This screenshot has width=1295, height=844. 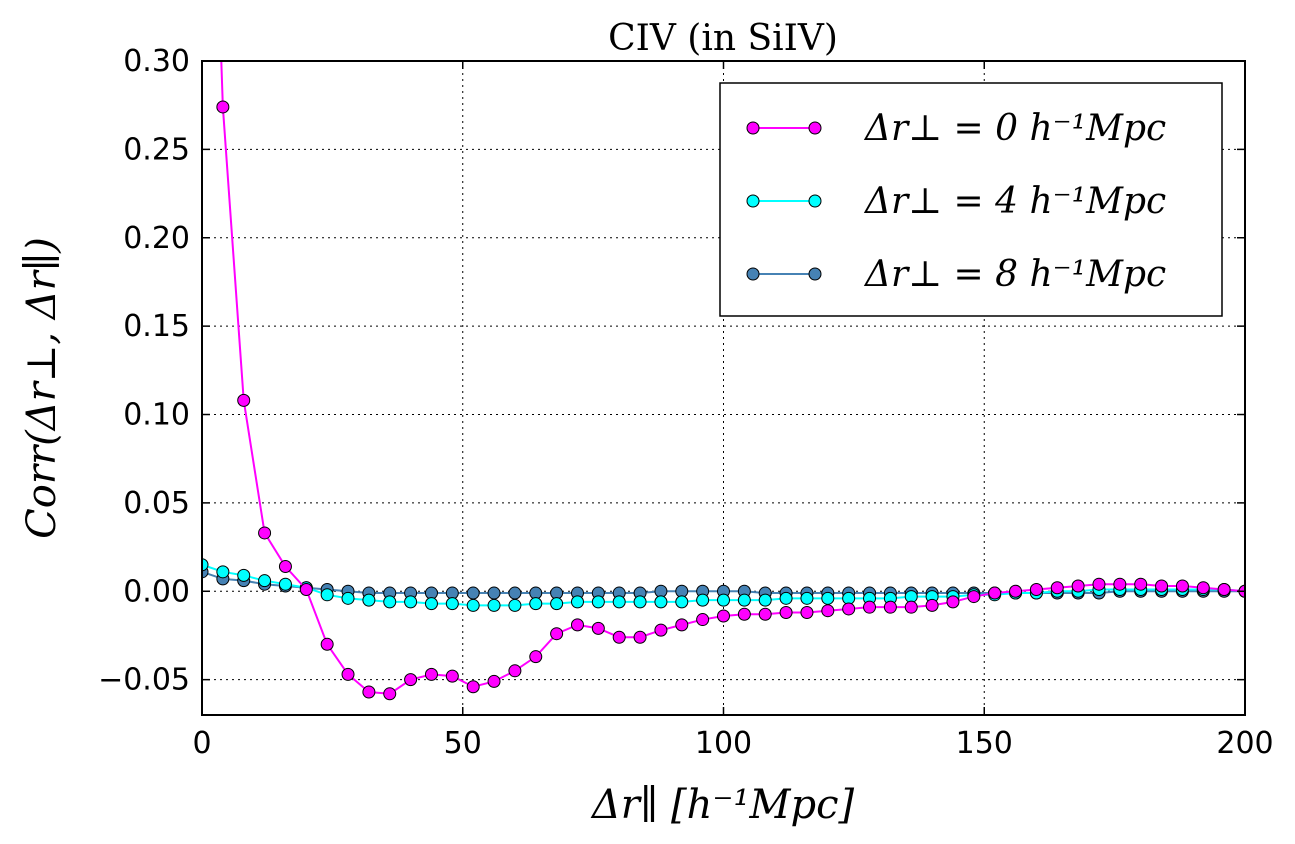 What do you see at coordinates (156, 503) in the screenshot?
I see `y-tick-label: 0.05` at bounding box center [156, 503].